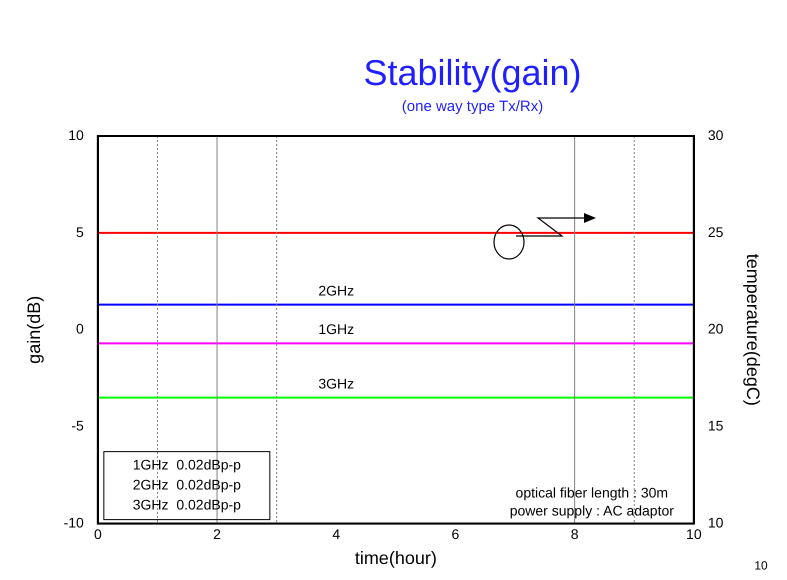  What do you see at coordinates (716, 328) in the screenshot?
I see `y2-tick-label: 20` at bounding box center [716, 328].